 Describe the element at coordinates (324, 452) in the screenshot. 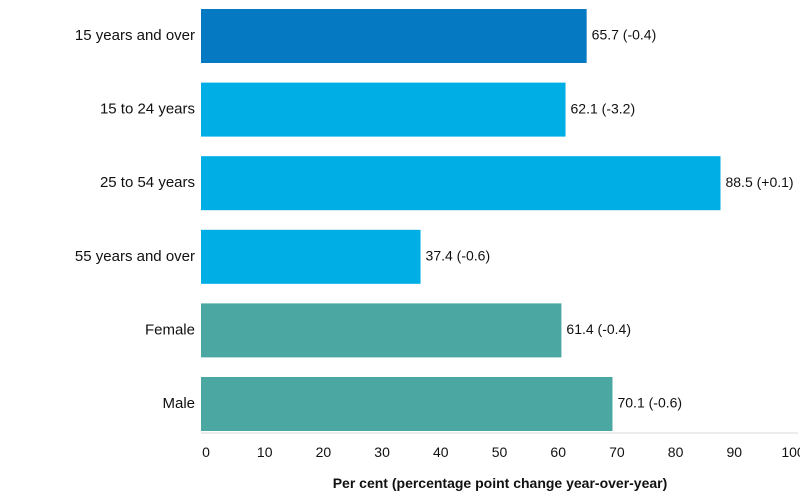

I see `x-tick-label: 20` at that location.